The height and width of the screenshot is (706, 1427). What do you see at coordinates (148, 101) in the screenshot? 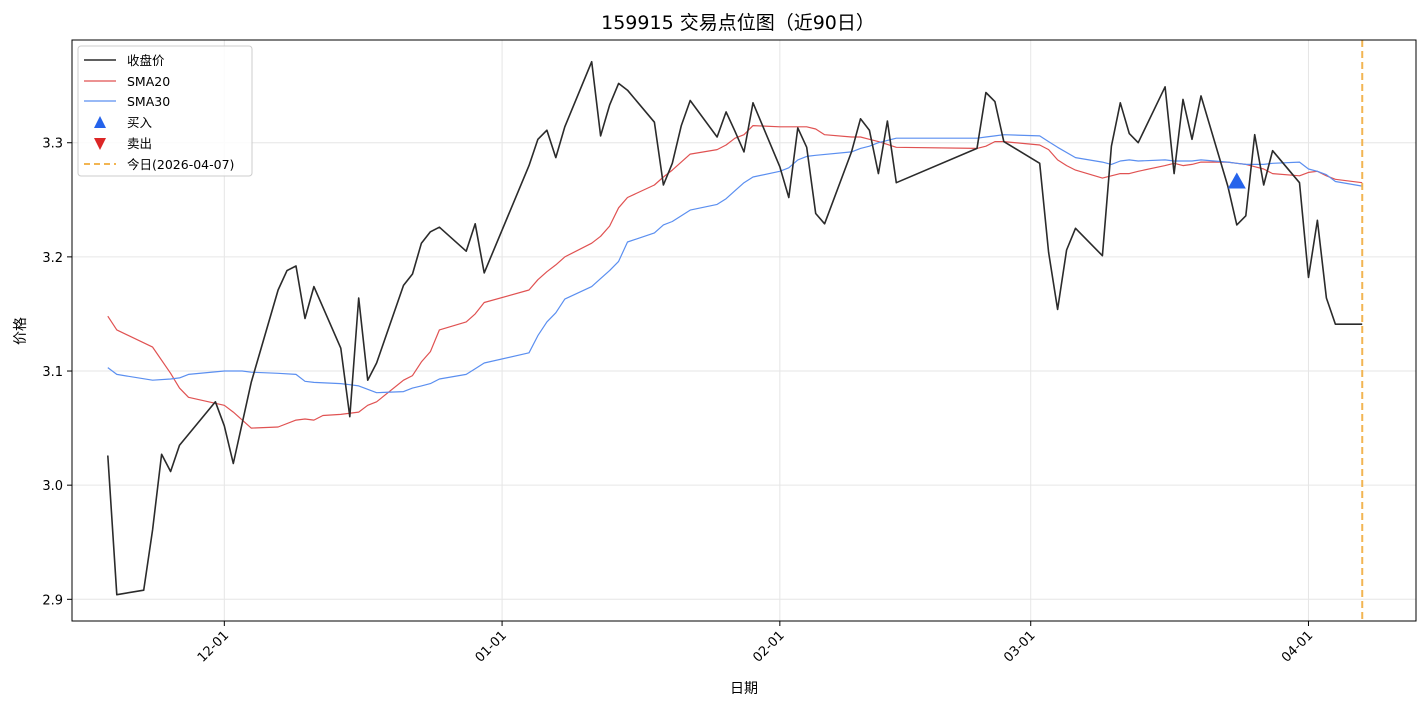
I see `legend-sma30-label: SMA30` at bounding box center [148, 101].